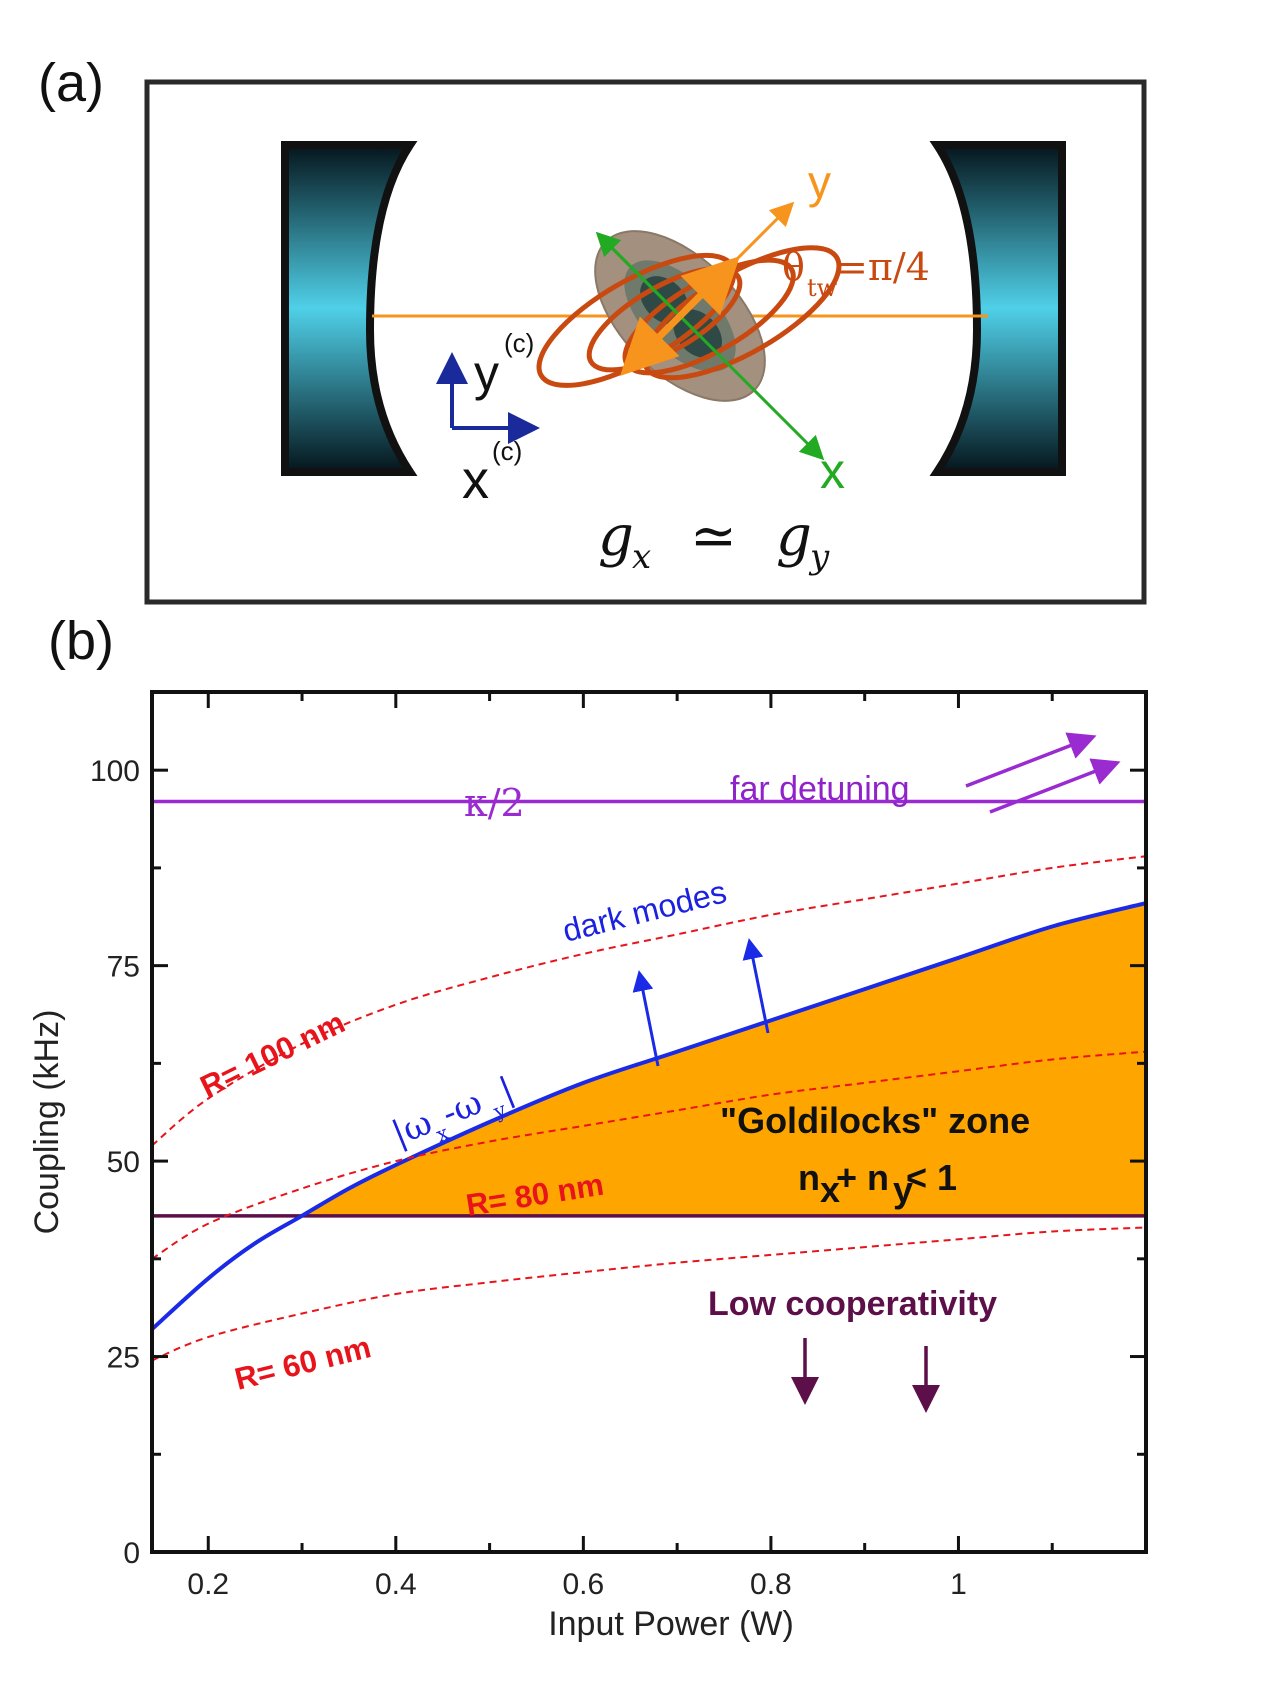 The height and width of the screenshot is (1701, 1264). Describe the element at coordinates (883, 267) in the screenshot. I see `theta-value: =π/4` at that location.